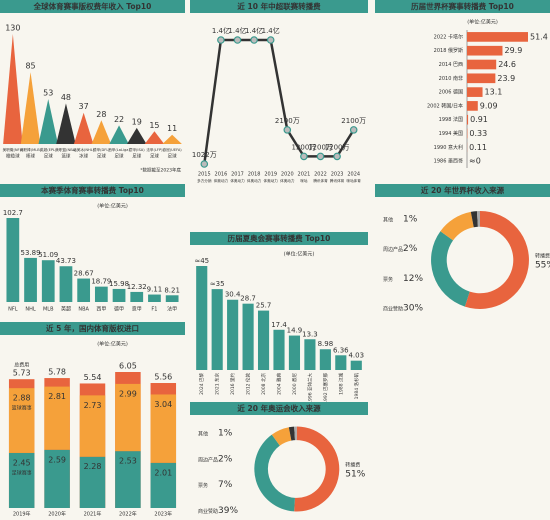 The width and height of the screenshot is (550, 520). Describe the element at coordinates (163, 514) in the screenshot. I see `x-tick-label: 2023年` at that location.